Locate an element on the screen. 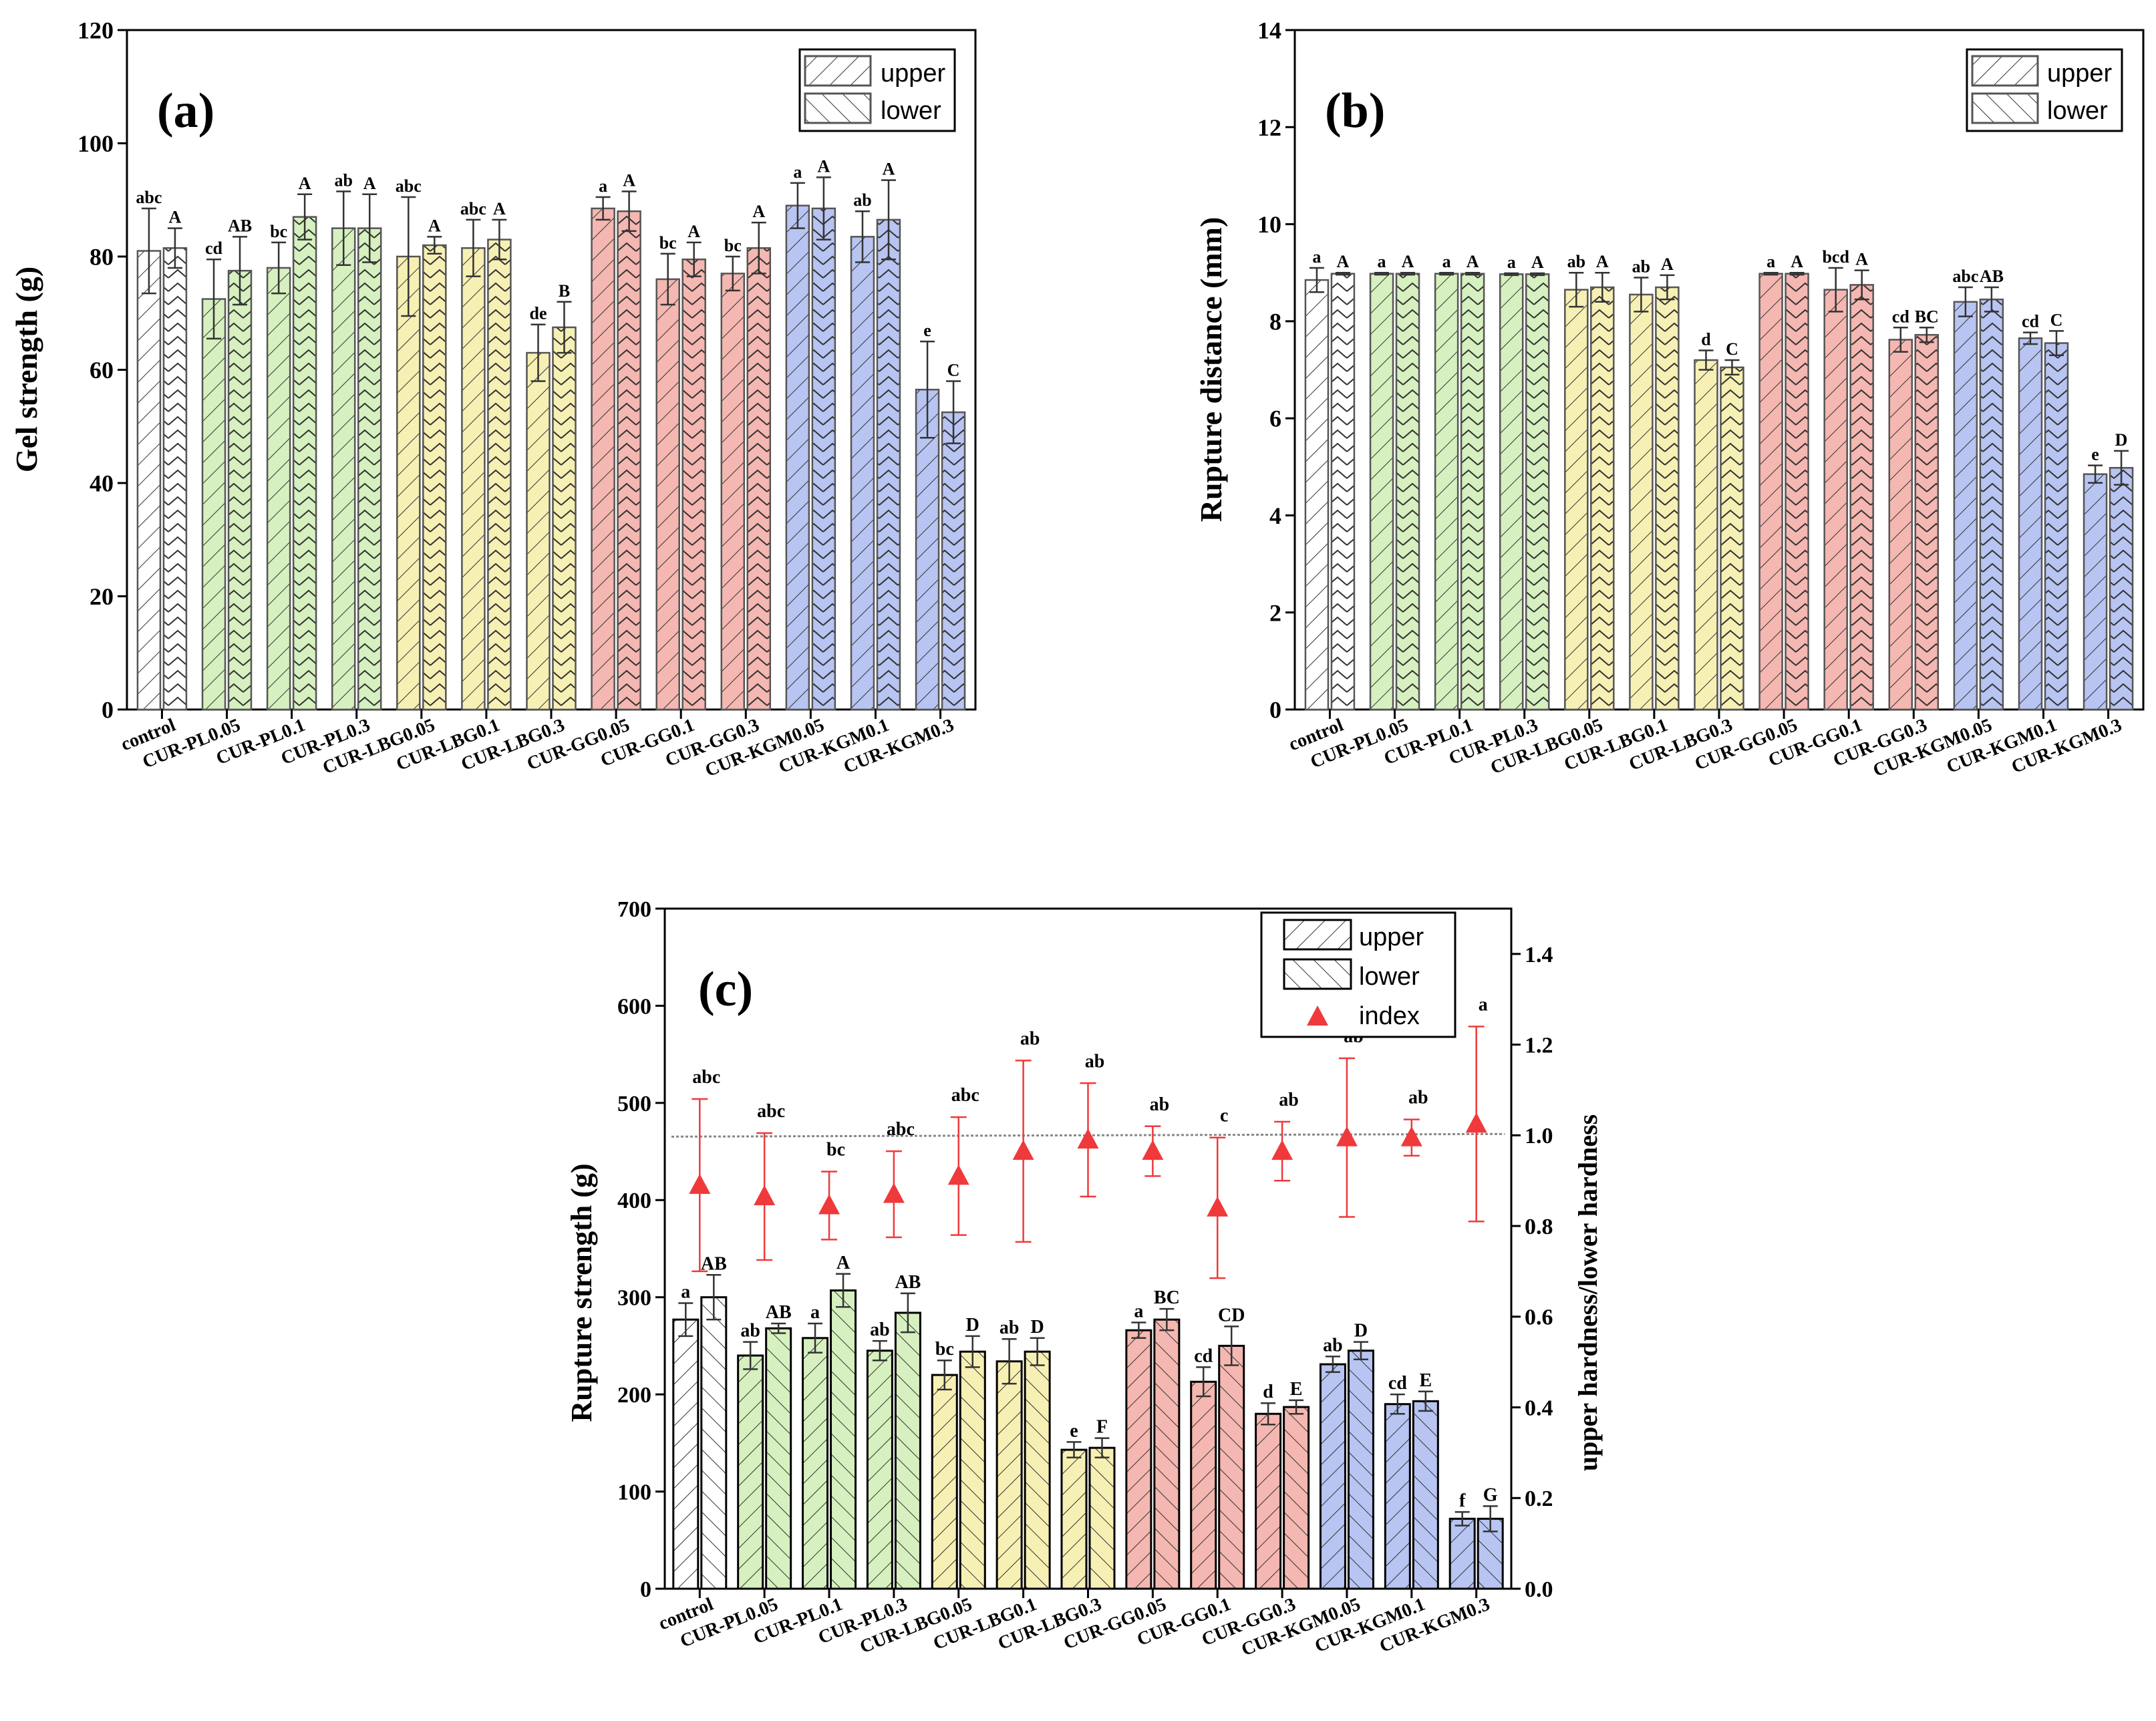 Image resolution: width=2156 pixels, height=1721 pixels. significance-letter-lower: C is located at coordinates (2056, 319).